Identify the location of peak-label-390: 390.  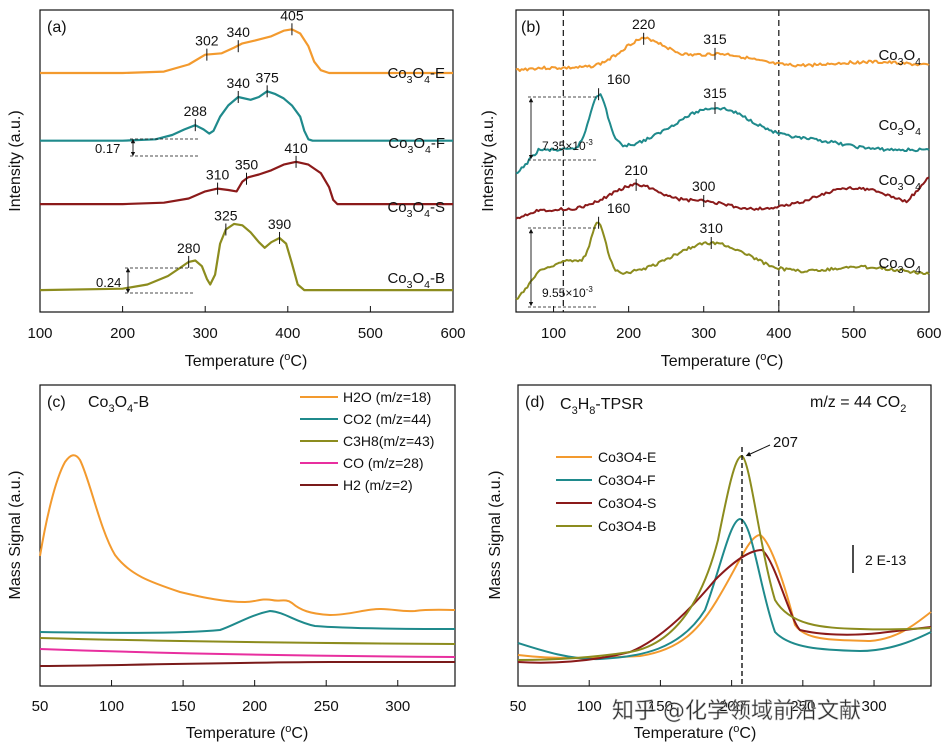
(280, 224).